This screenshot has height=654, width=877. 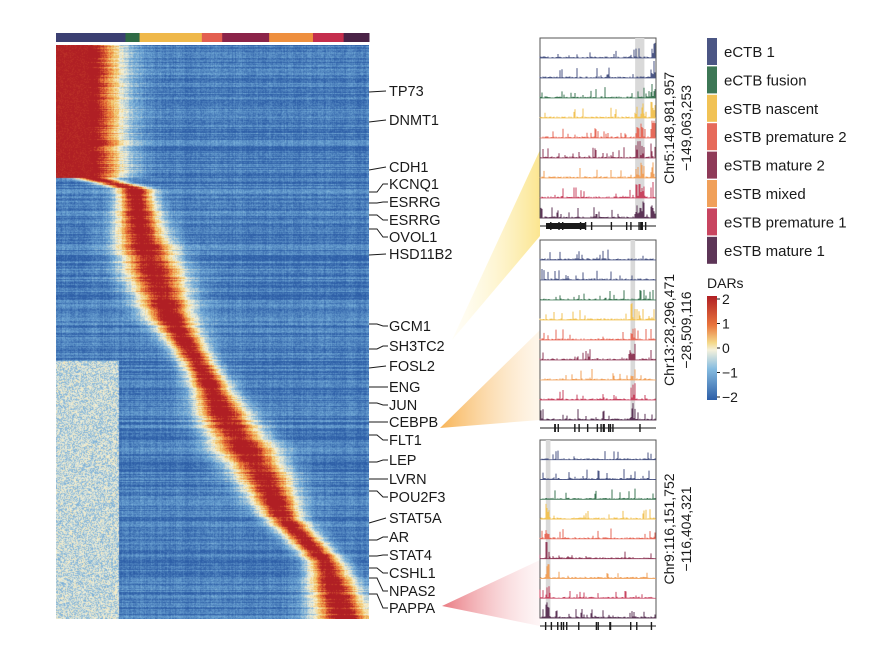 I want to click on gene-label-gcm1: GCM1, so click(x=410, y=327).